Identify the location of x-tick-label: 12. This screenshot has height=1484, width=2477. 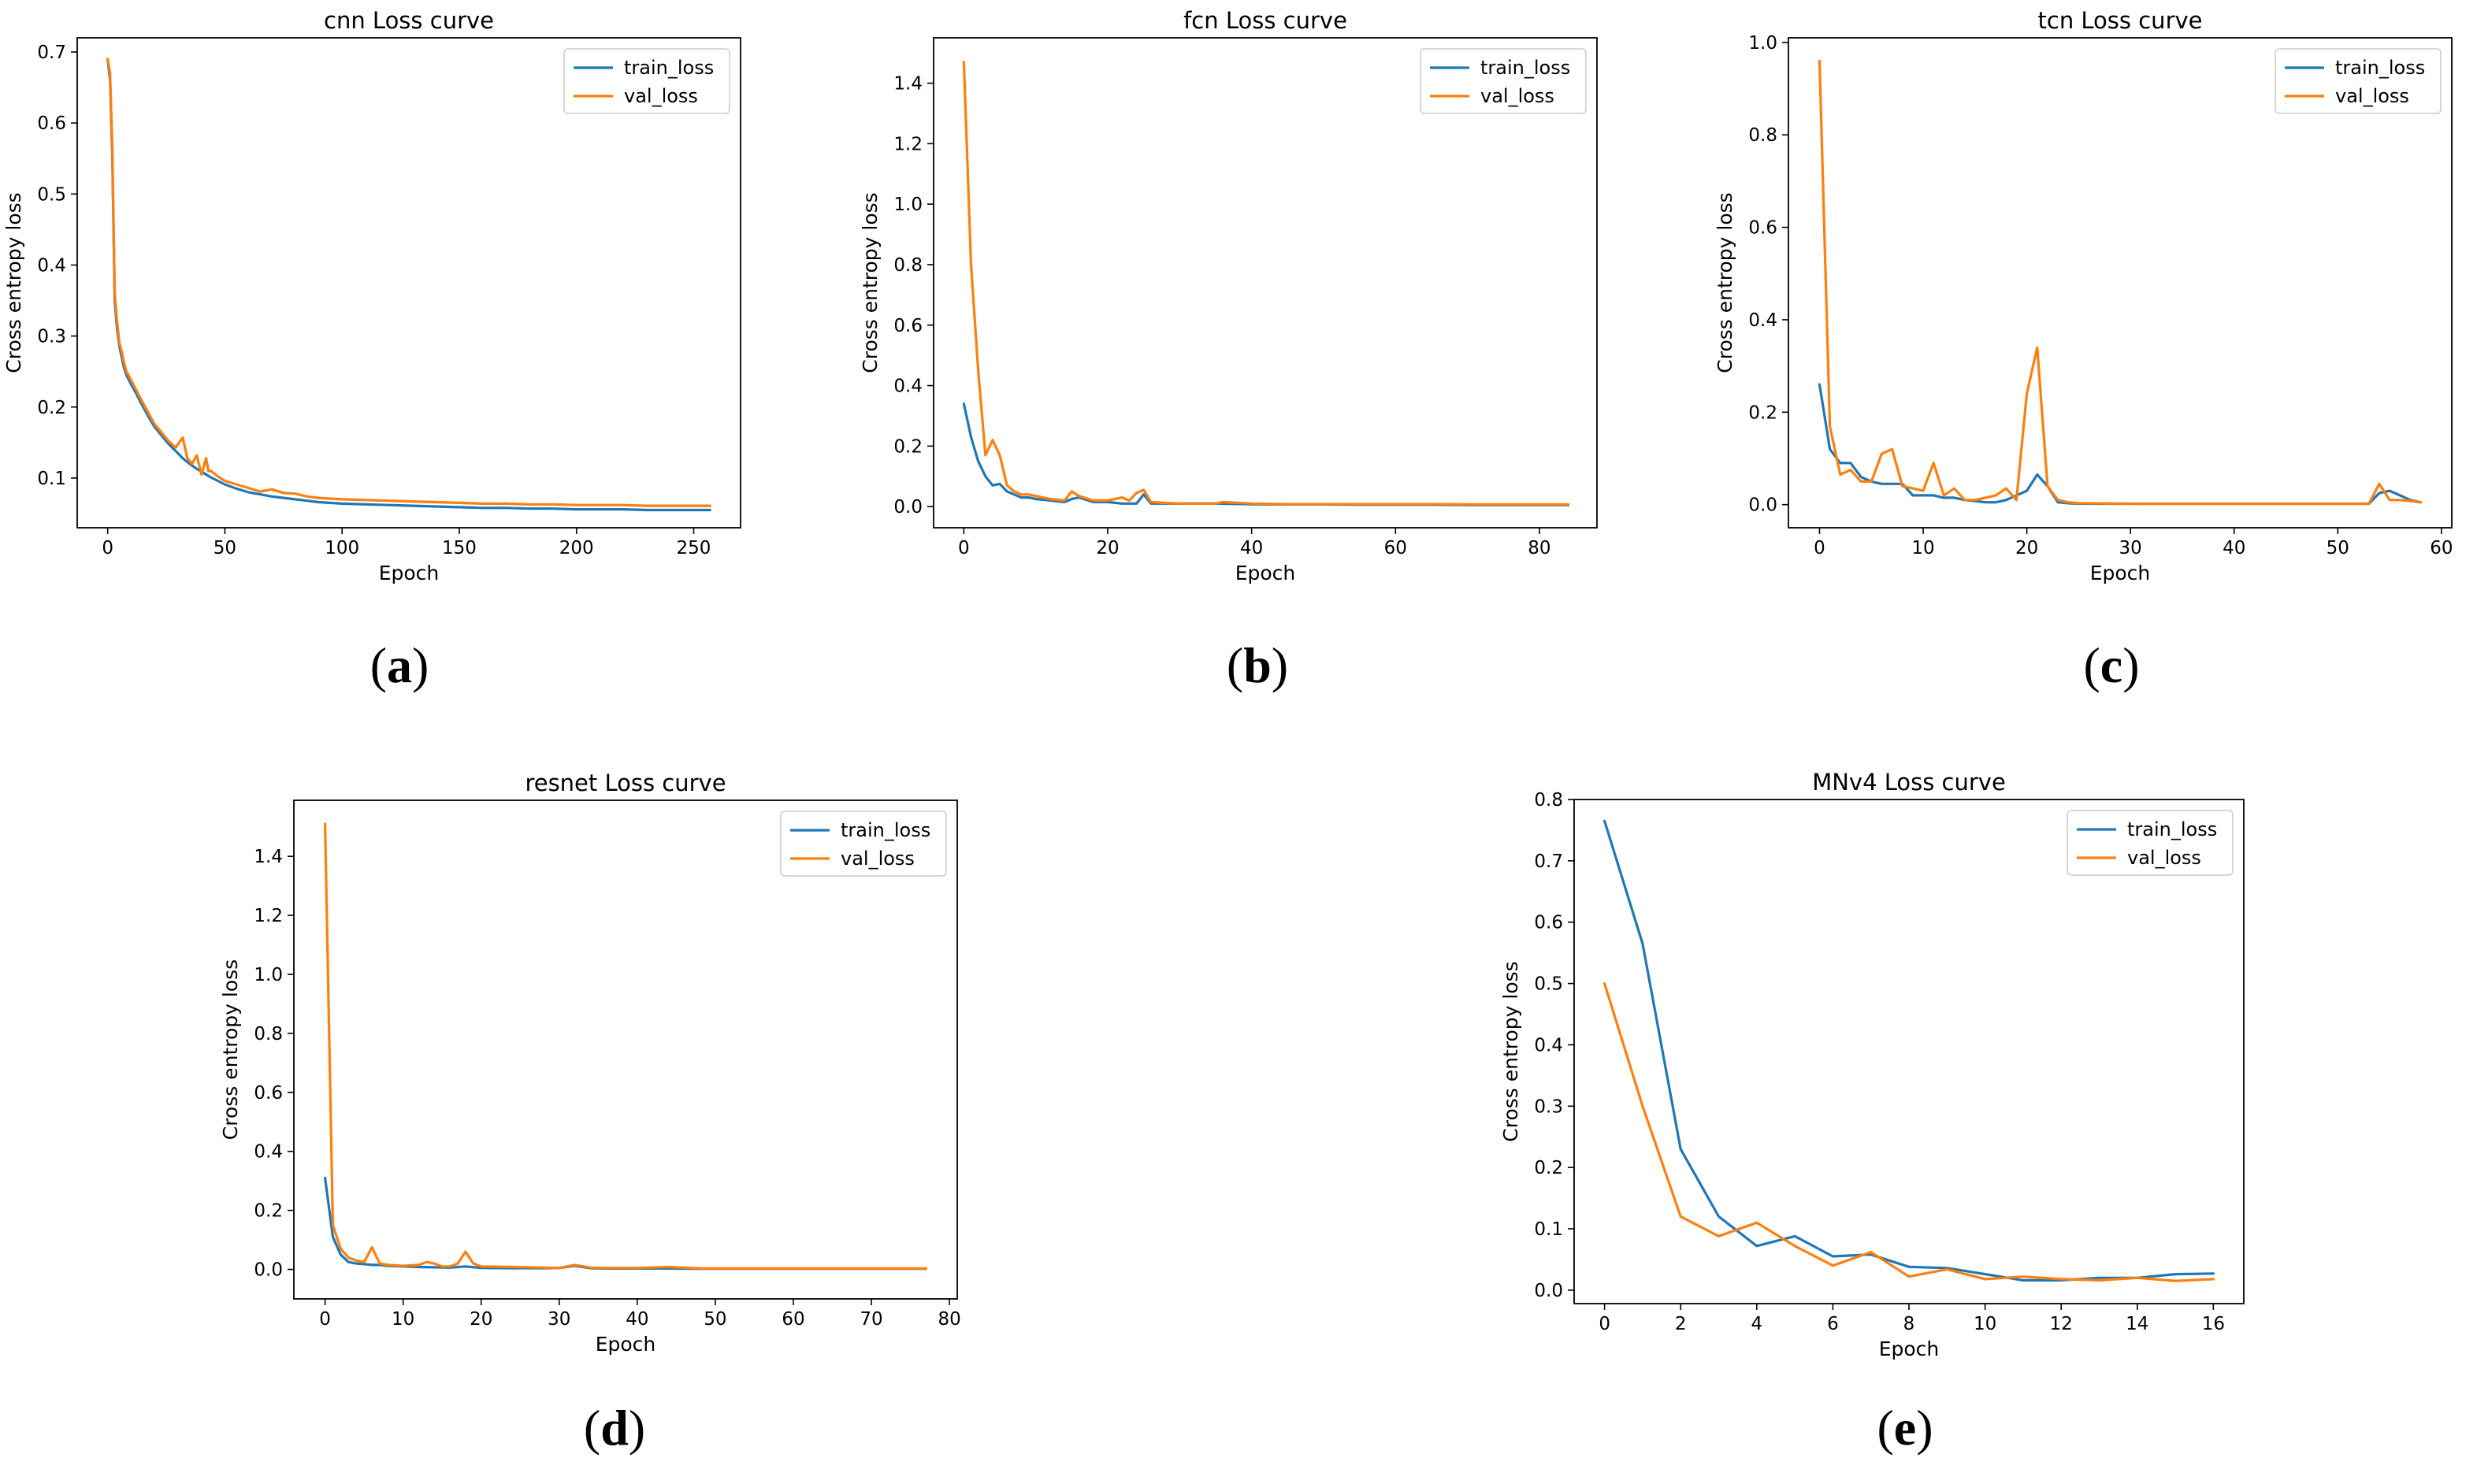
(2061, 1324).